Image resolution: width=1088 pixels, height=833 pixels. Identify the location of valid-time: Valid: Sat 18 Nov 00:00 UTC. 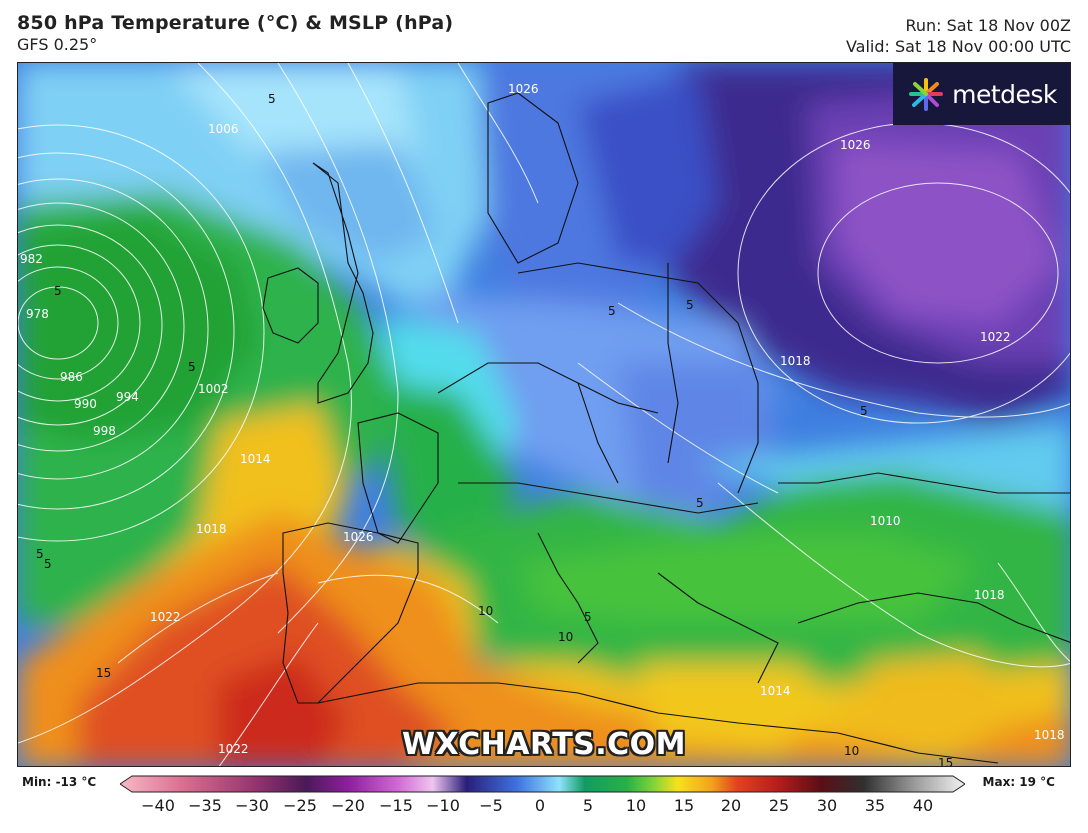
(958, 46).